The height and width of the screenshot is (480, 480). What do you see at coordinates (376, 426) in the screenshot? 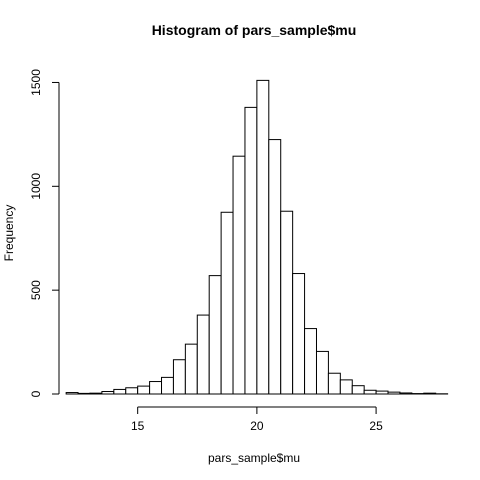
I see `x-tick-label: 25` at bounding box center [376, 426].